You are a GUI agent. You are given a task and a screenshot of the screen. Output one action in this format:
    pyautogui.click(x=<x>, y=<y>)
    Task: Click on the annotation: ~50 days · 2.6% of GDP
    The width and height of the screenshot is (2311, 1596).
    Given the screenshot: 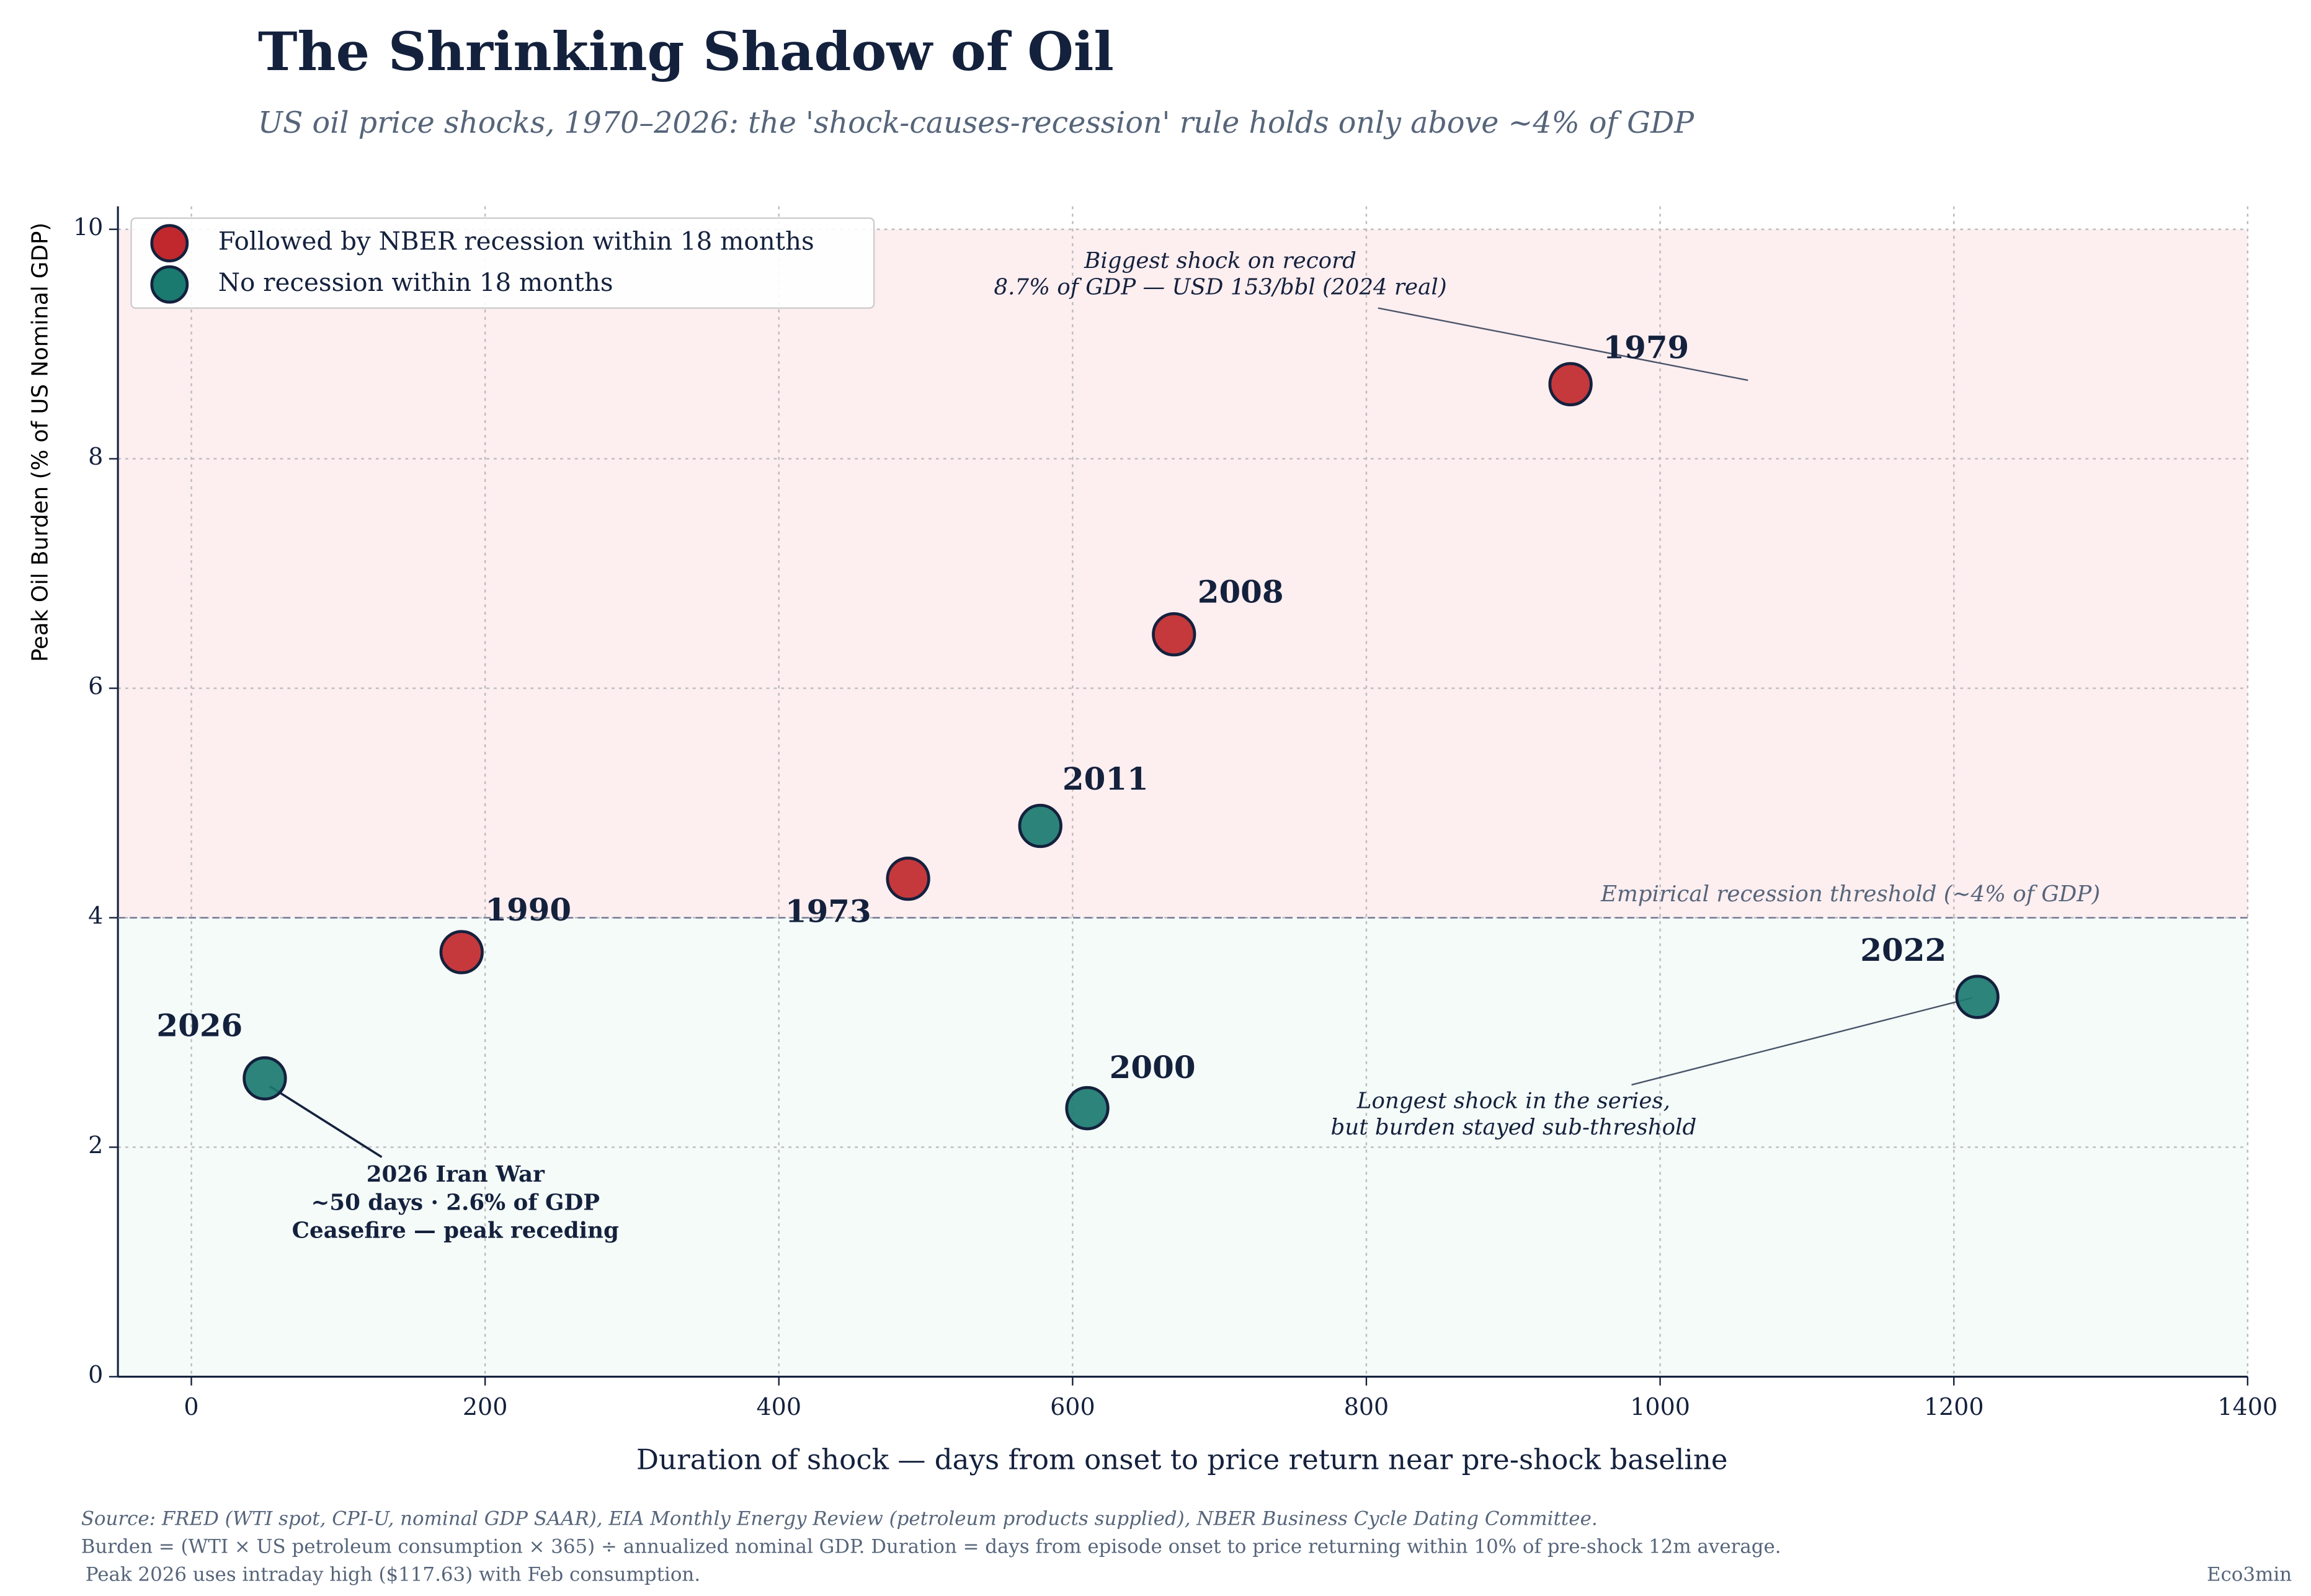 What is the action you would take?
    pyautogui.click(x=455, y=1202)
    